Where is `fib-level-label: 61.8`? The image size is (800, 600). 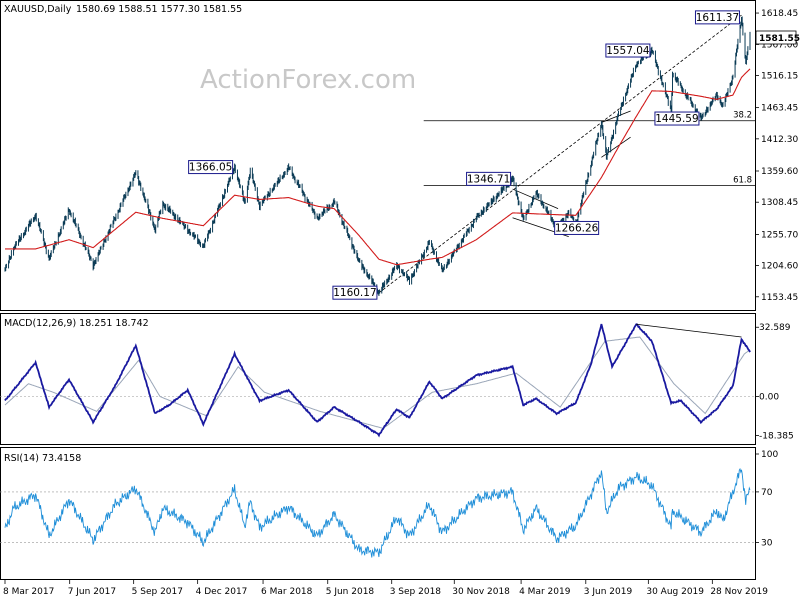 fib-level-label: 61.8 is located at coordinates (742, 180).